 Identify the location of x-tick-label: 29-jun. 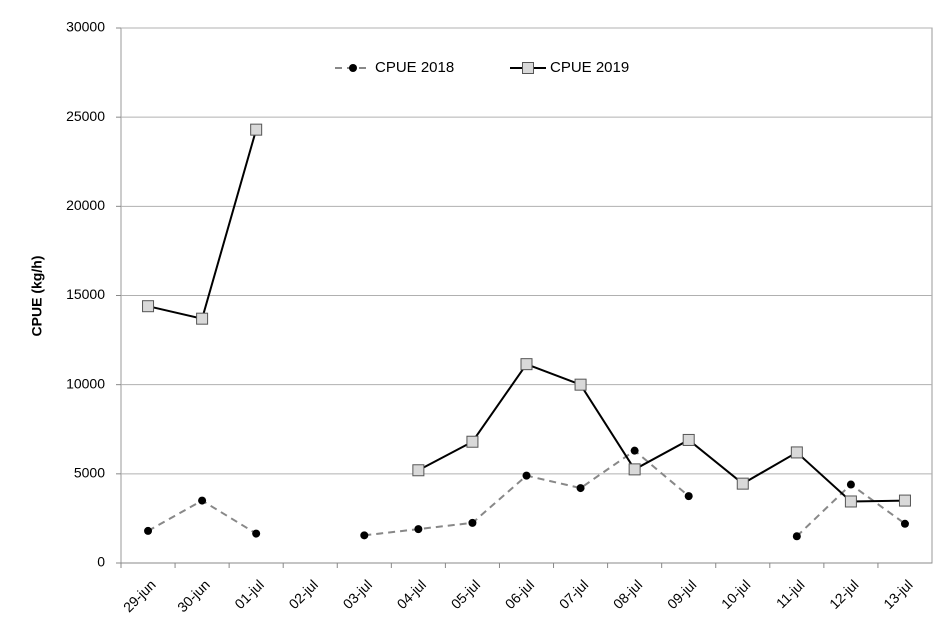
(139, 595).